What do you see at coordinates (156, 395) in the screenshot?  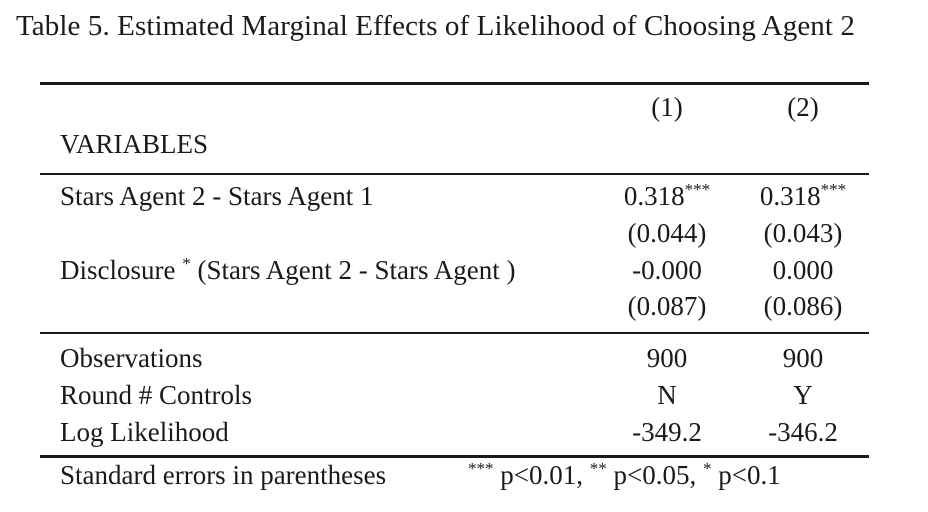 I see `row-label-round-controls: Round # Controls` at bounding box center [156, 395].